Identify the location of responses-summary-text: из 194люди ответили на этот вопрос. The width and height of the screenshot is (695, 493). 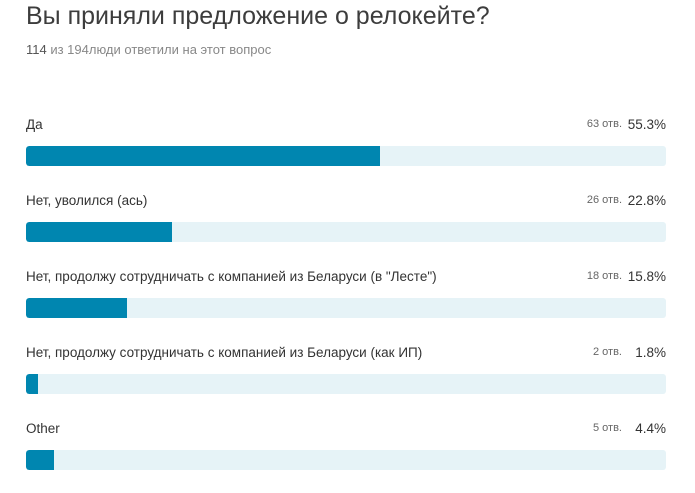
(159, 49).